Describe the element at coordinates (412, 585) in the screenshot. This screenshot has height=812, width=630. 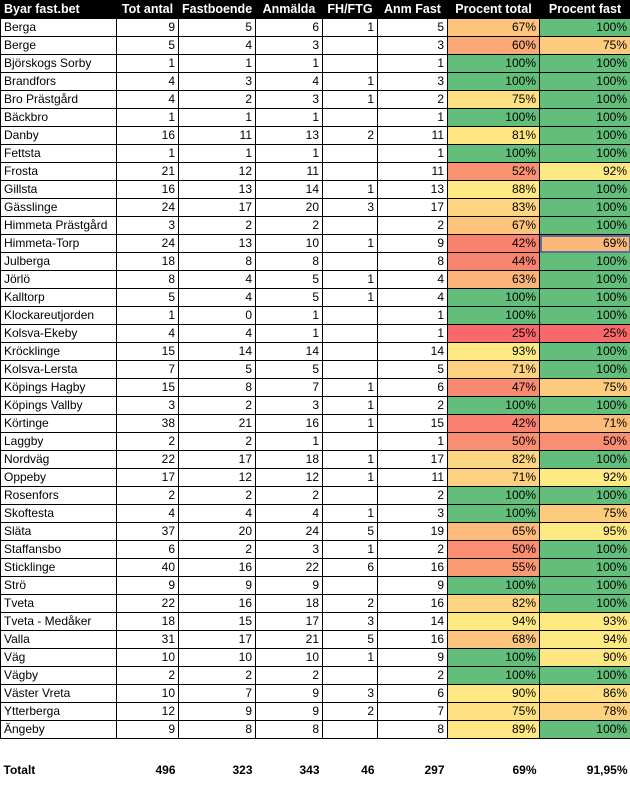
I see `row-anm-fast: 9` at that location.